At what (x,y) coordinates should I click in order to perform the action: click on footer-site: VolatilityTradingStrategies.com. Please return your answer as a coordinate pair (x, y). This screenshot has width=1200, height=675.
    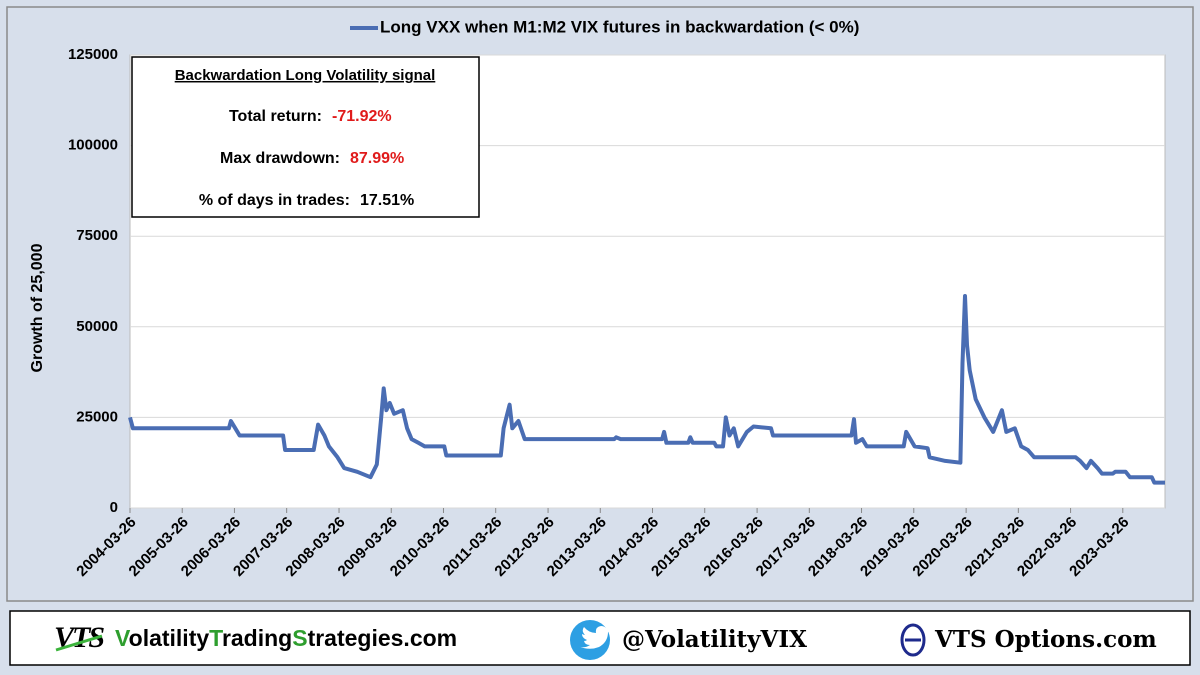
    Looking at the image, I should click on (286, 638).